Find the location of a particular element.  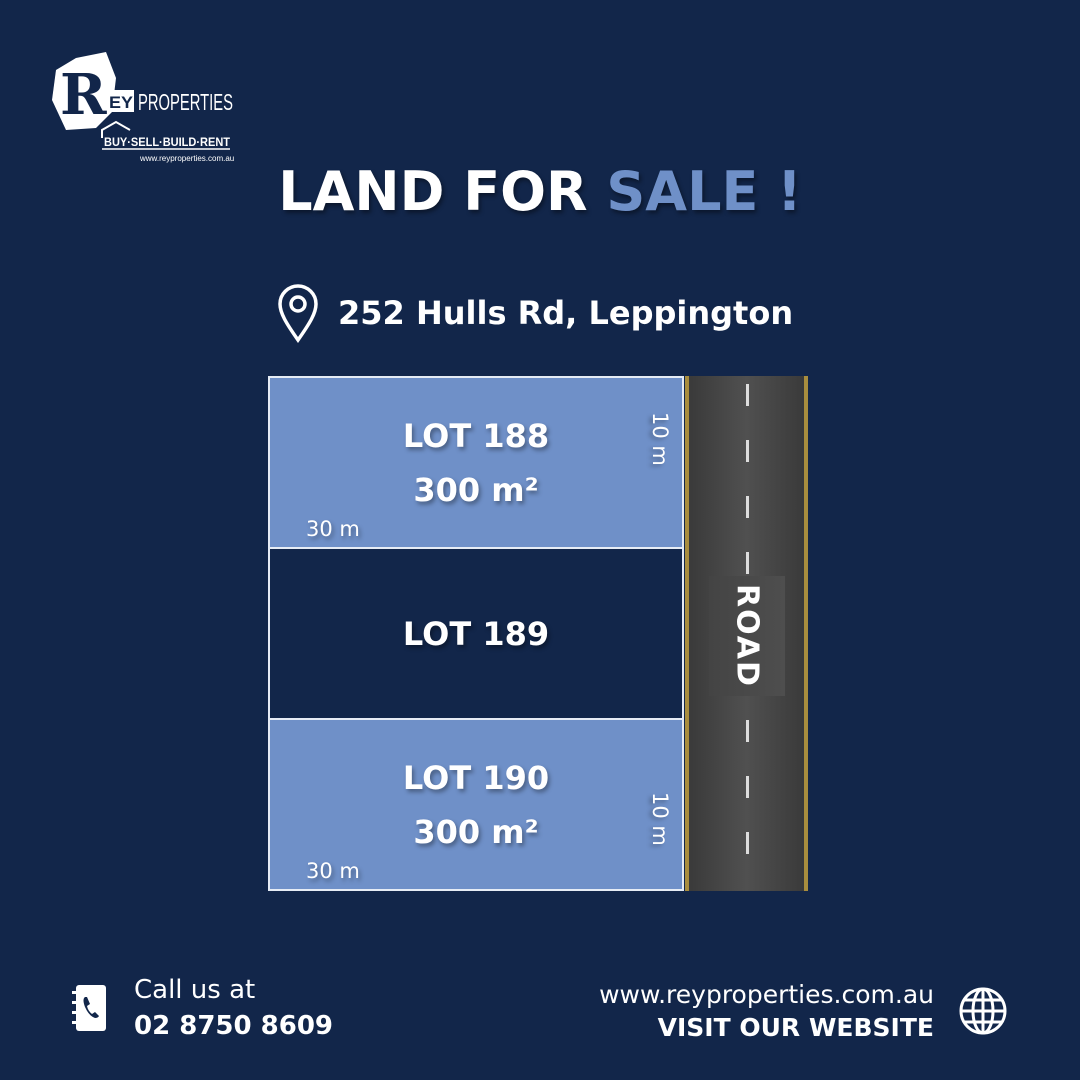

lot-name: LOT 188 is located at coordinates (476, 435).